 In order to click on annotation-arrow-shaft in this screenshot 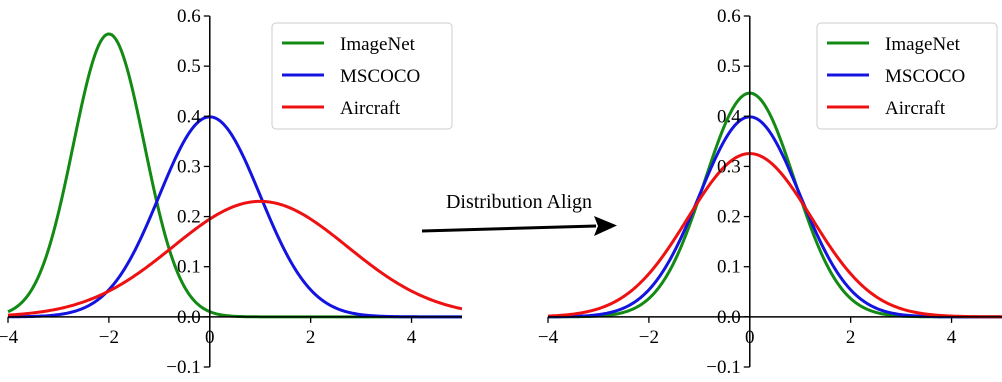, I will do `click(509, 228)`.